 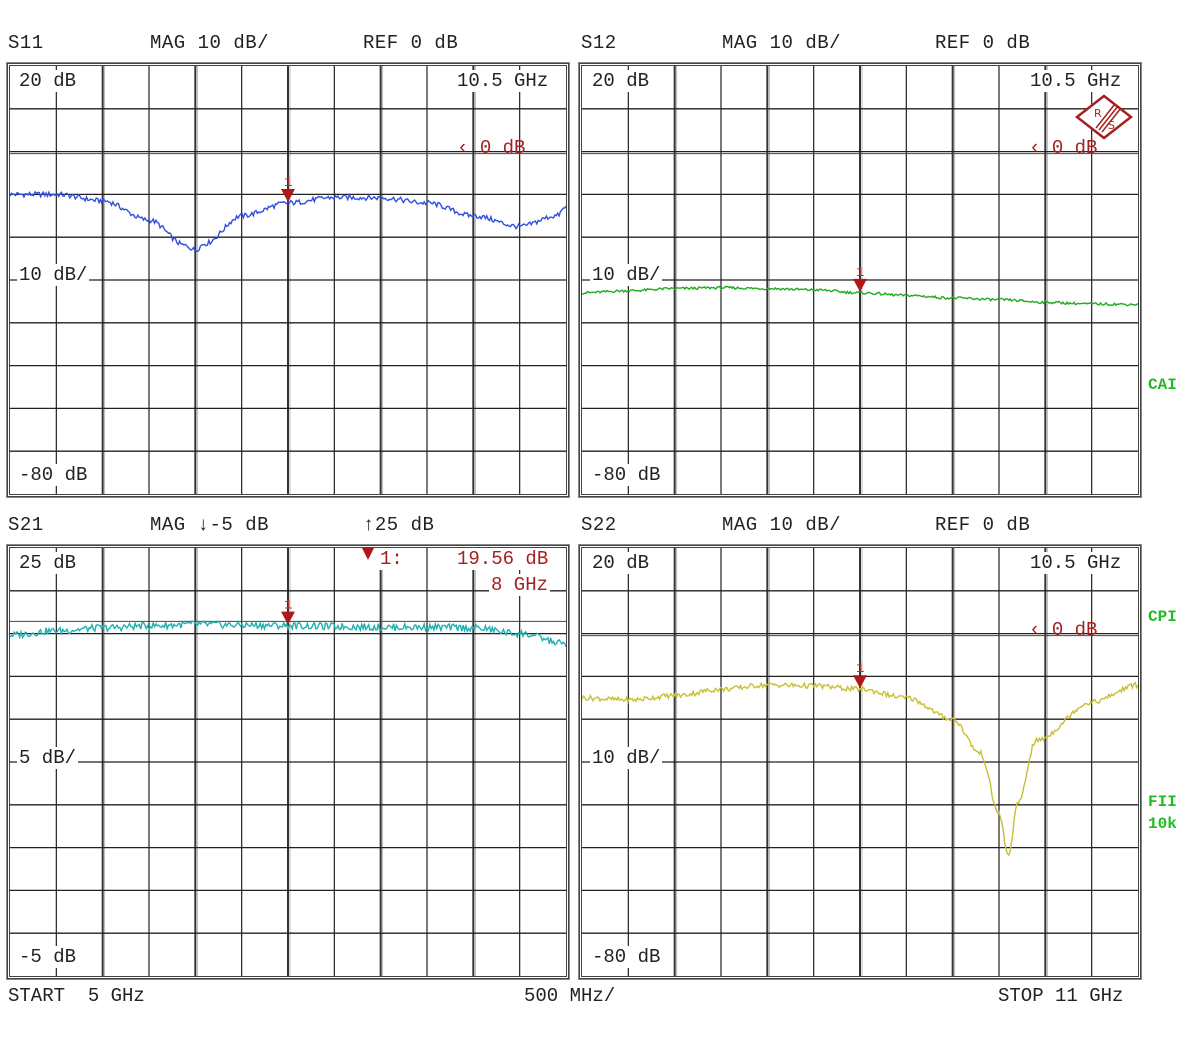 I want to click on filter-status-label: FII, so click(x=1162, y=802).